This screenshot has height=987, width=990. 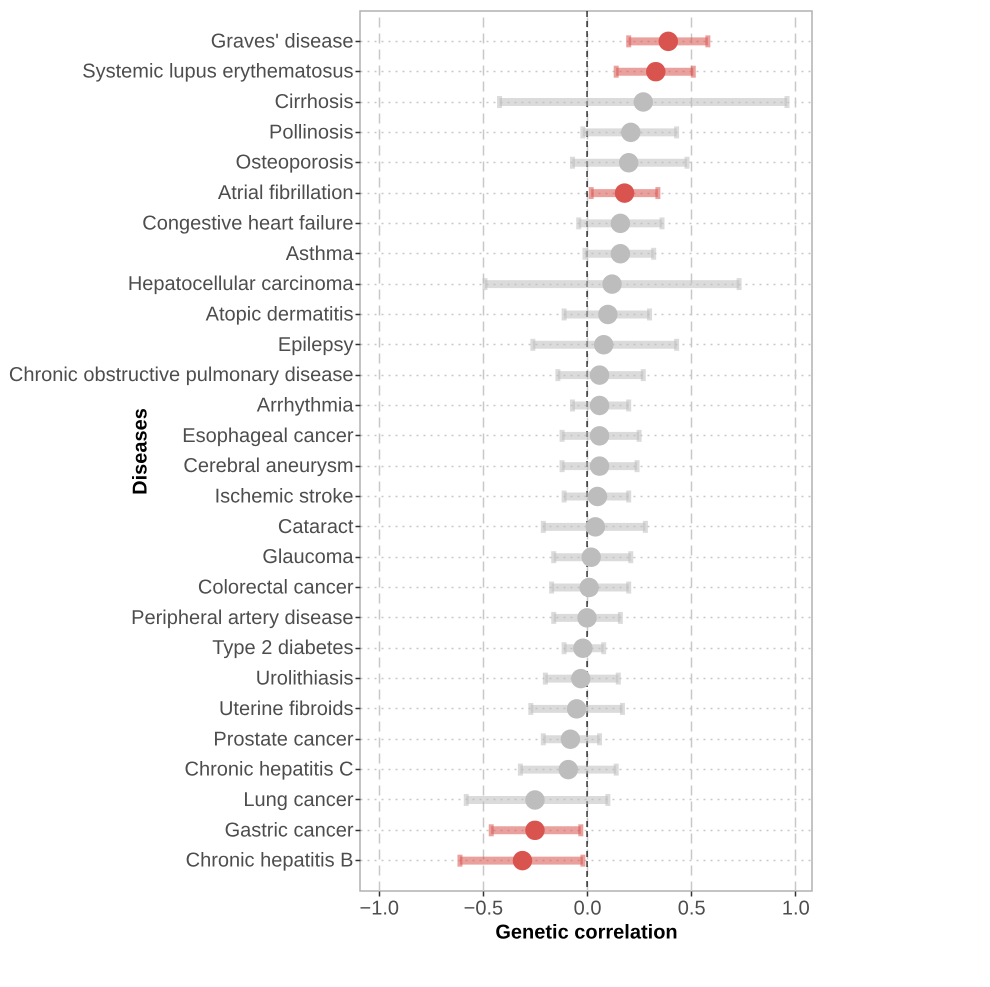 What do you see at coordinates (316, 527) in the screenshot?
I see `y-tick-label: Cataract` at bounding box center [316, 527].